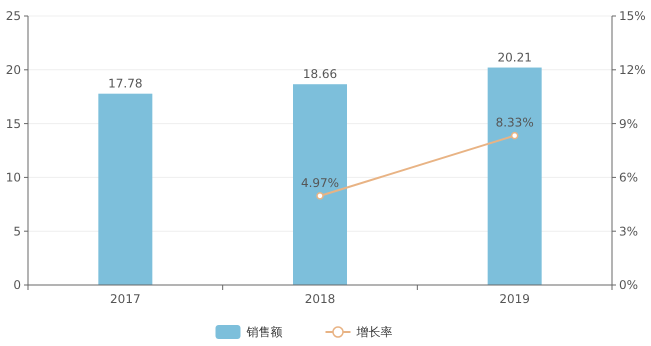  What do you see at coordinates (628, 123) in the screenshot?
I see `y2-tick-label: 9%` at bounding box center [628, 123].